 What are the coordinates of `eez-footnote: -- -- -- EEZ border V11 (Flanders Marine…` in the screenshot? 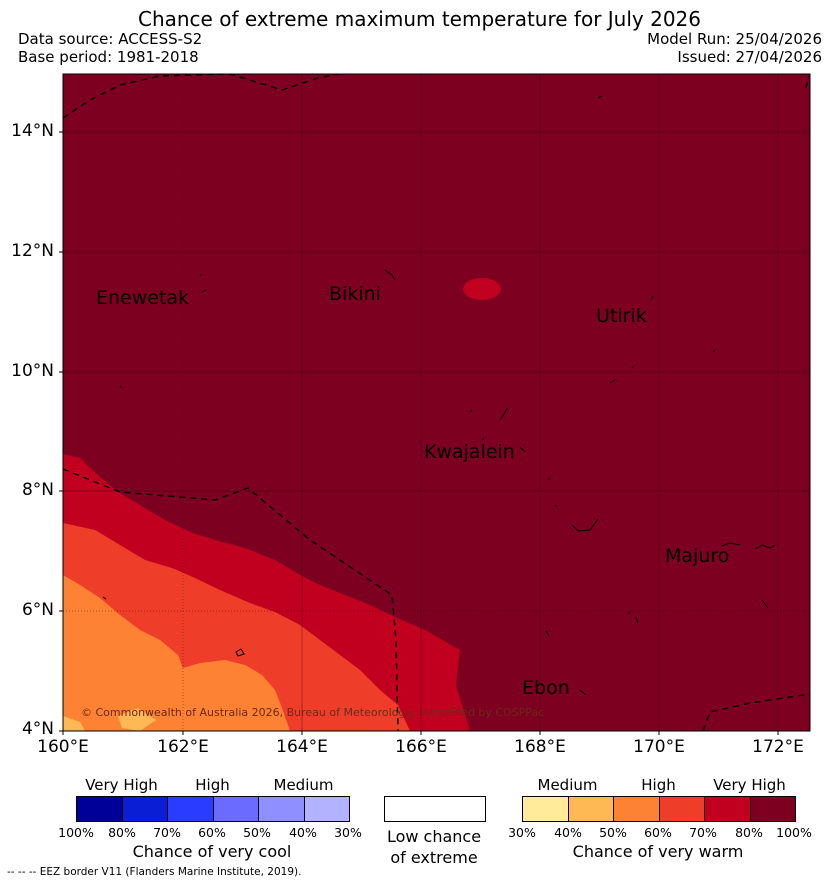 It's located at (154, 872).